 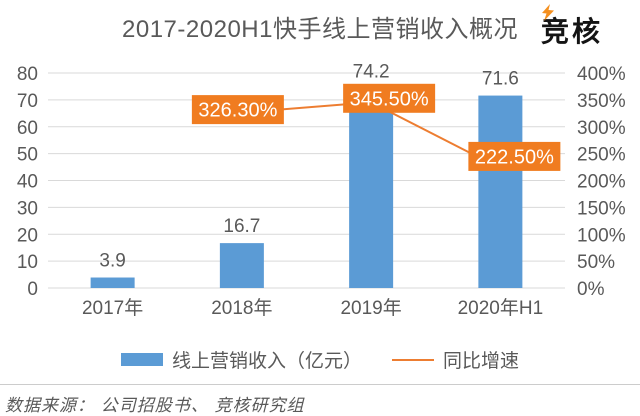 I want to click on line-legend-swatch, so click(x=413, y=359).